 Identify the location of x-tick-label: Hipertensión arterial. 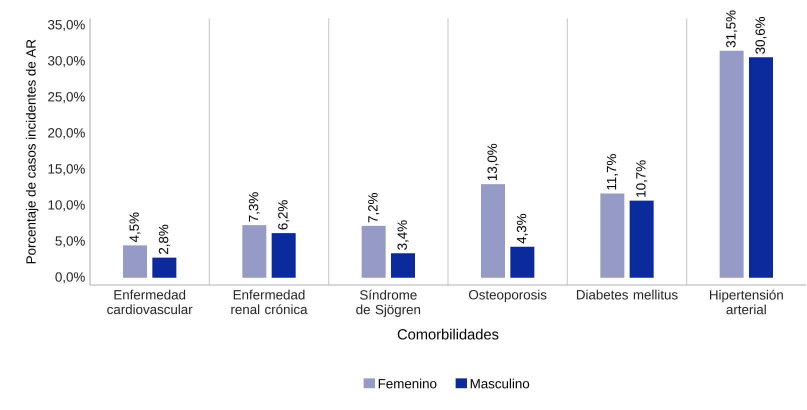
(746, 302).